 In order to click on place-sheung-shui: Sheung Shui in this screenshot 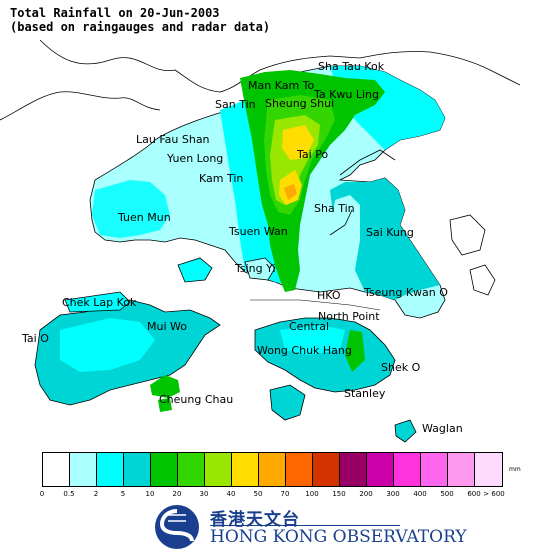, I will do `click(300, 103)`.